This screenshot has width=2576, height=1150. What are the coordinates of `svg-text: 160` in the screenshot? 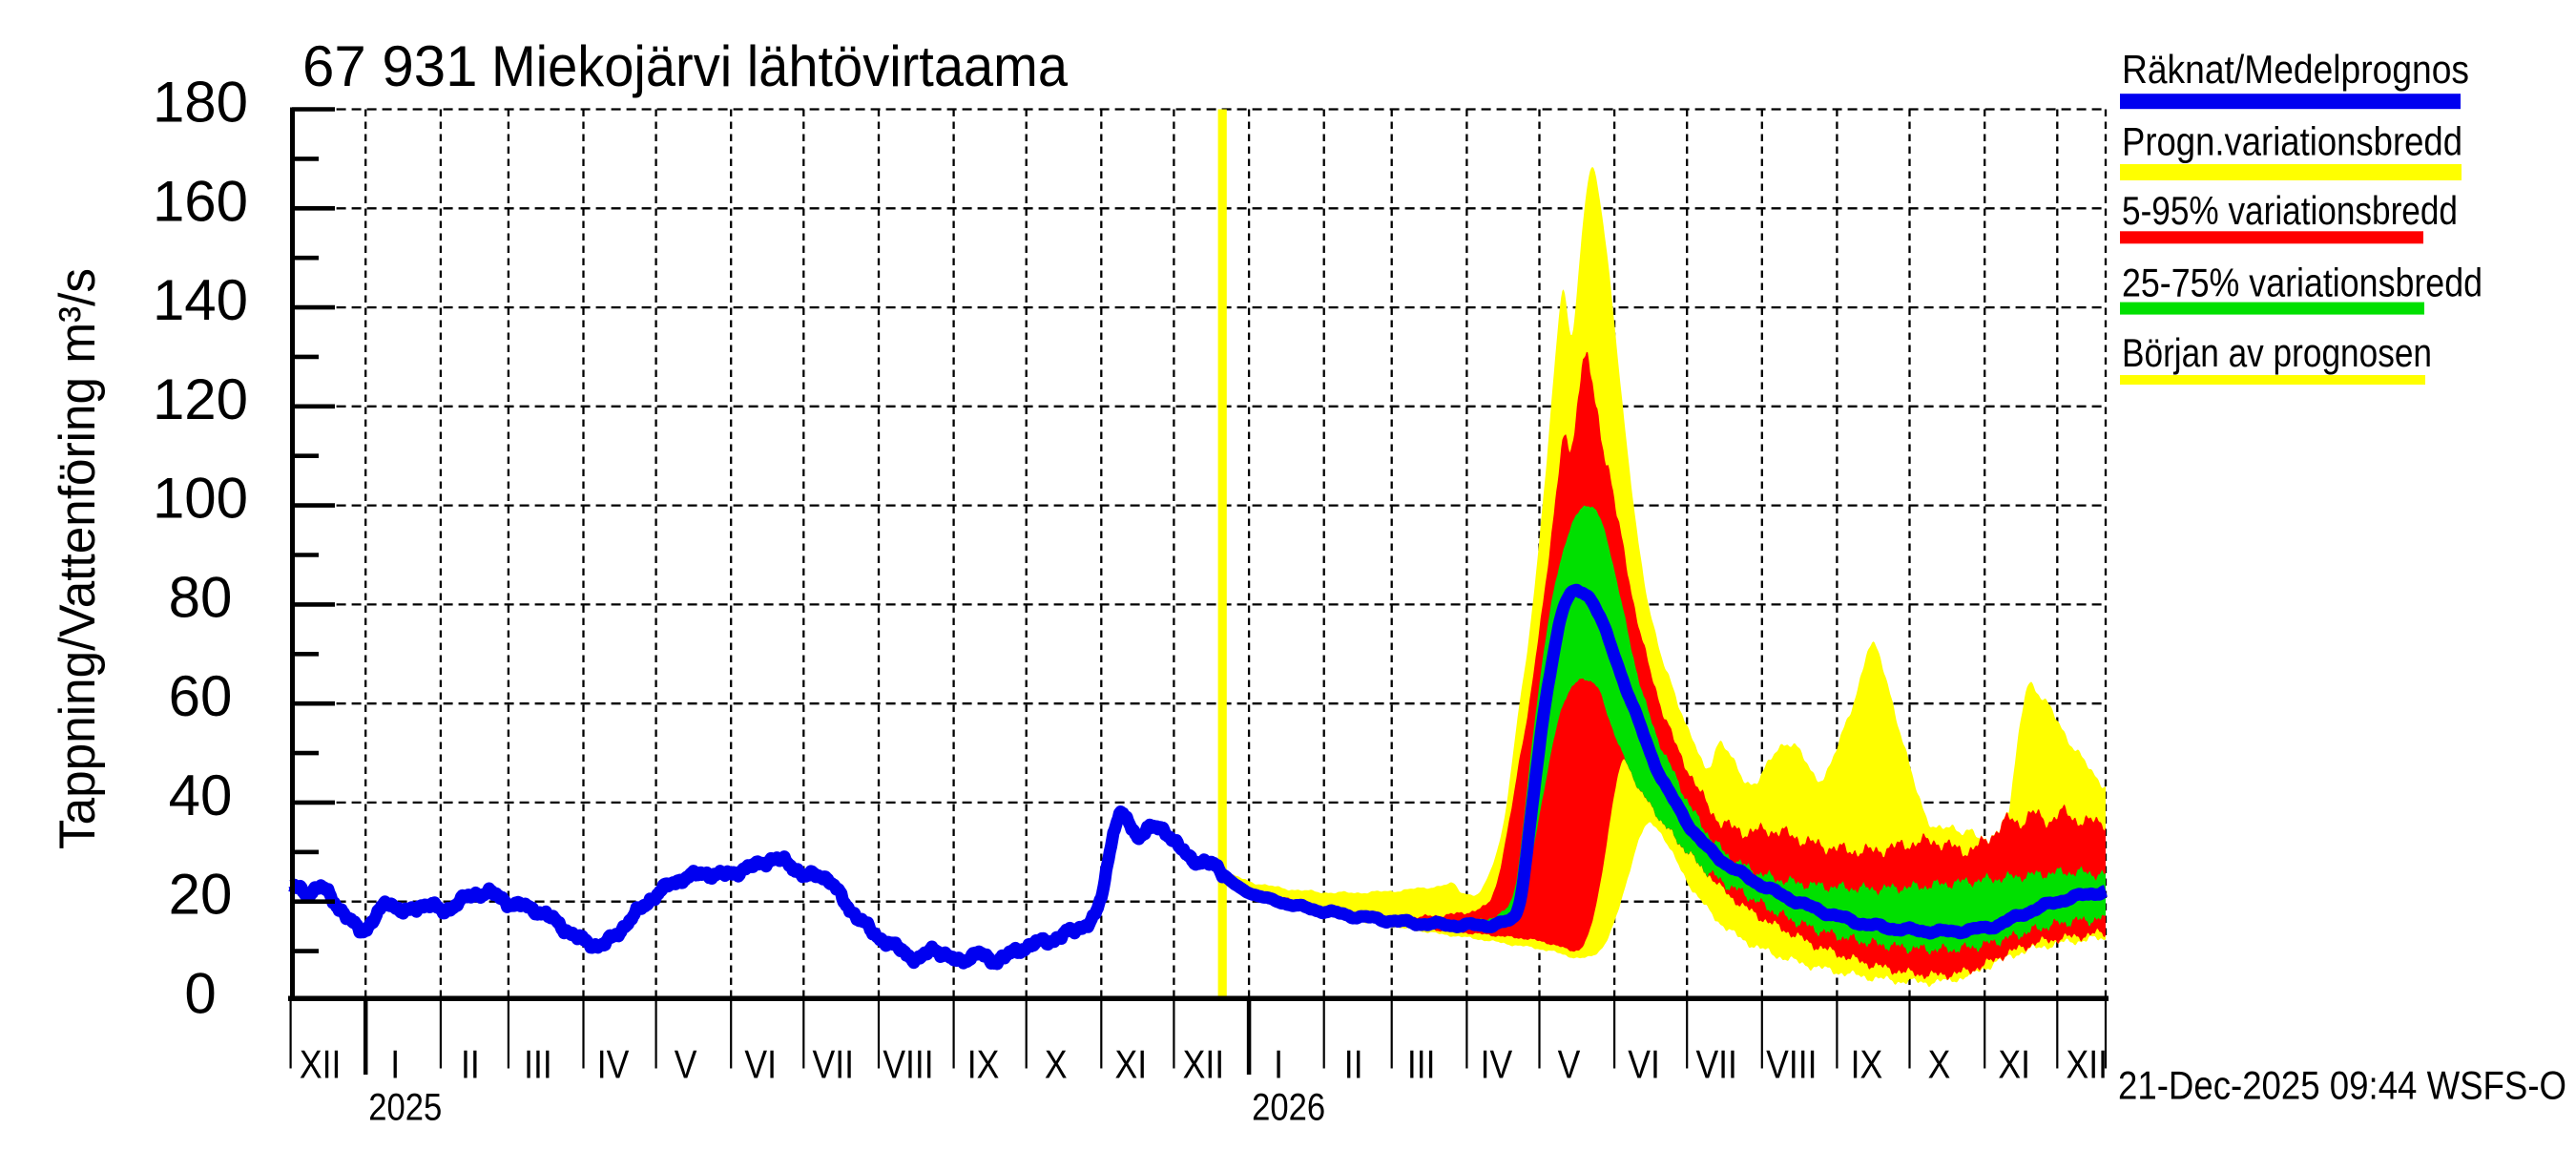 It's located at (200, 201).